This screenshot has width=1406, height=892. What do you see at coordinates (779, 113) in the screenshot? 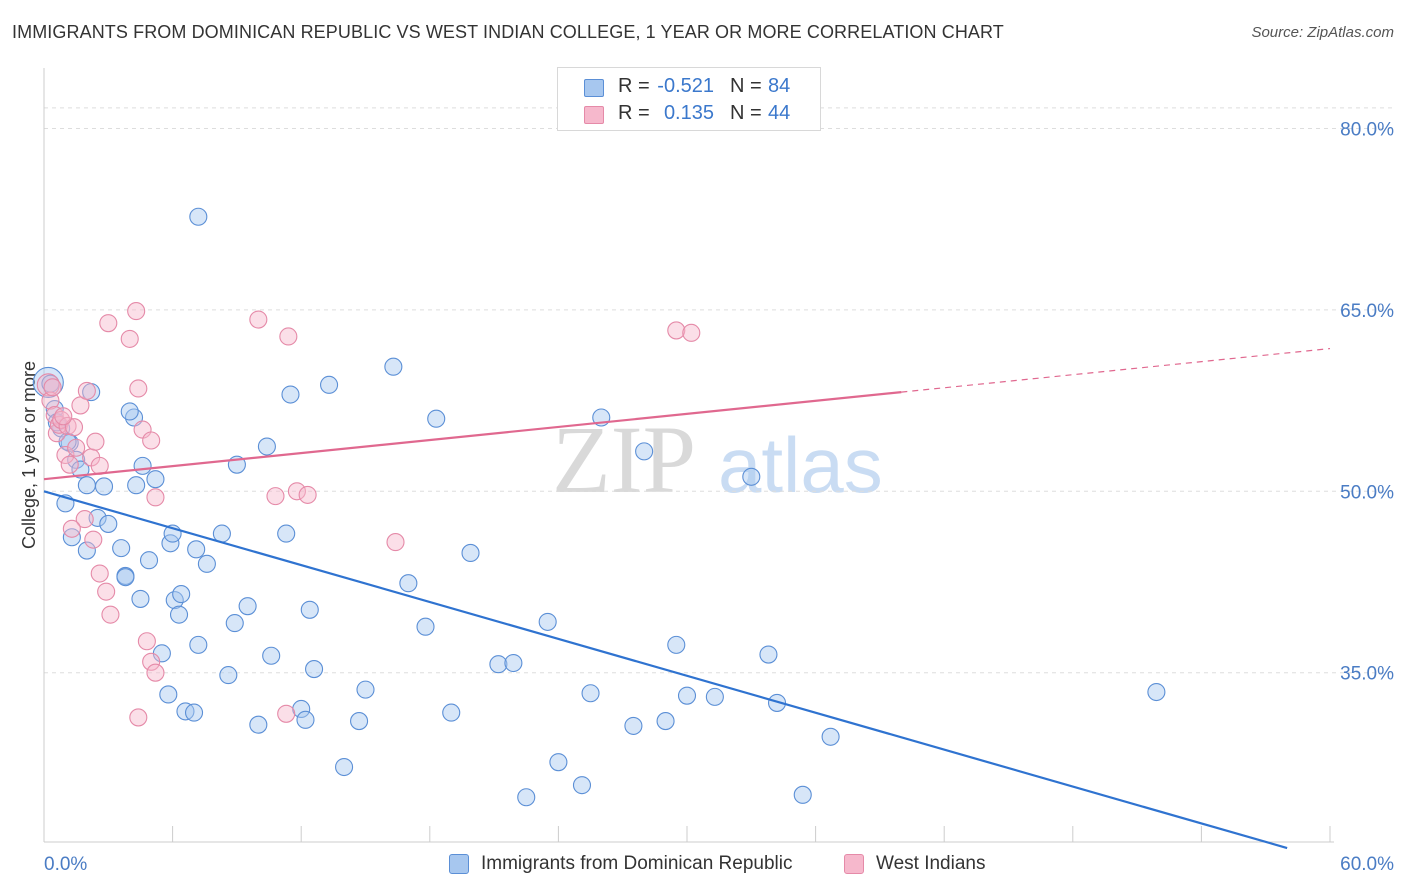
I see `stats-n-value: 44` at bounding box center [779, 113].